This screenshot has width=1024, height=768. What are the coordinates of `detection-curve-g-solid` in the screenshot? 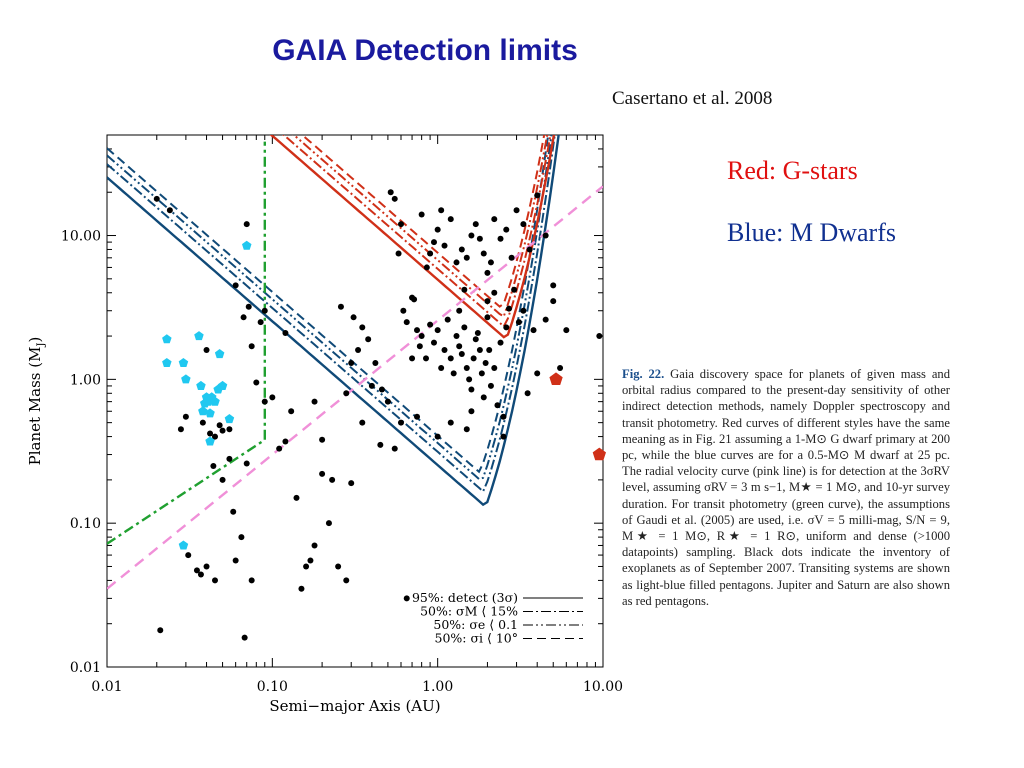 It's located at (412, 237).